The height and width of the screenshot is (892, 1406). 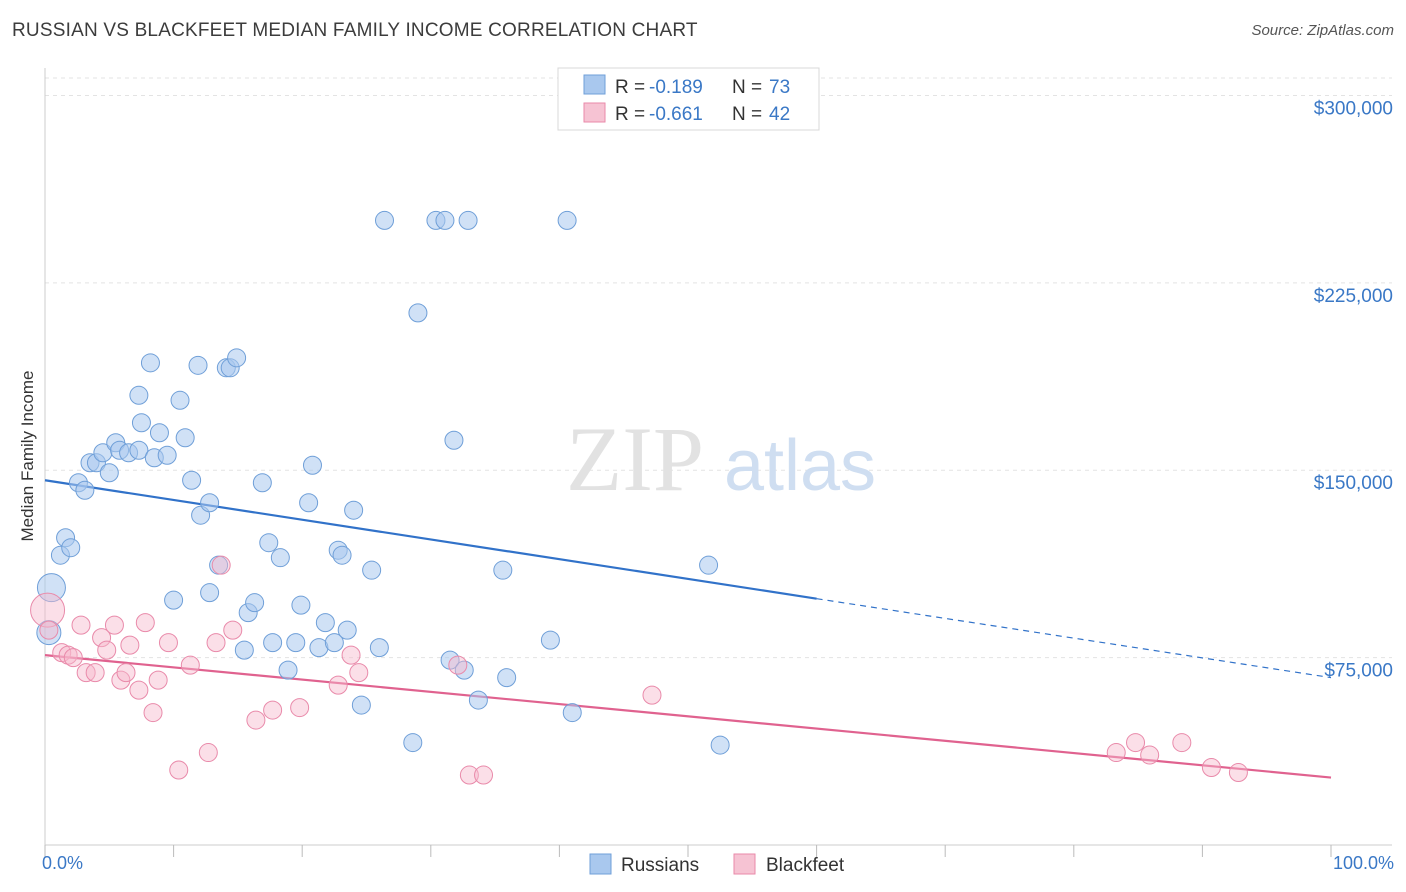 I want to click on y-tick-label: $75,000, so click(x=1358, y=671).